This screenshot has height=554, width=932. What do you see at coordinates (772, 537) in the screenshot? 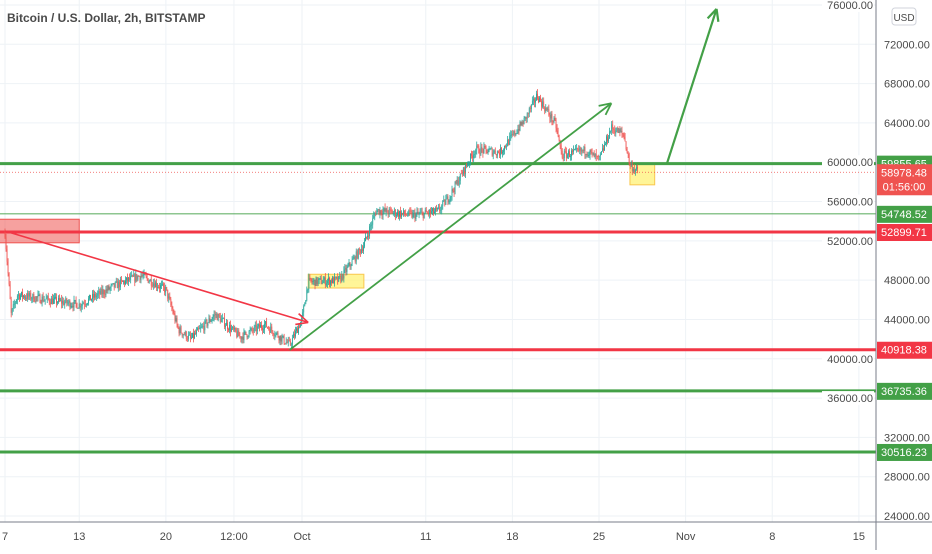
I see `x-tick-label: 8` at bounding box center [772, 537].